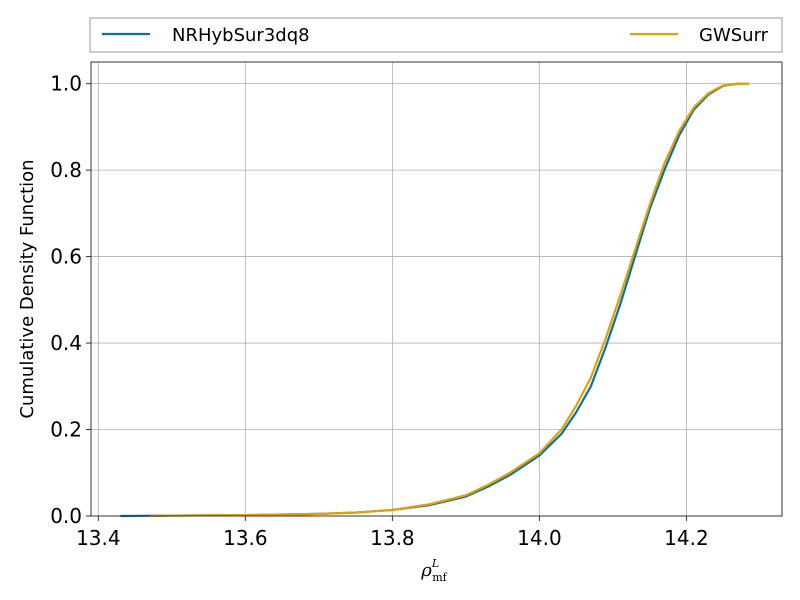  I want to click on legend: NRHybSur3dq8 GWSurr, so click(436, 35).